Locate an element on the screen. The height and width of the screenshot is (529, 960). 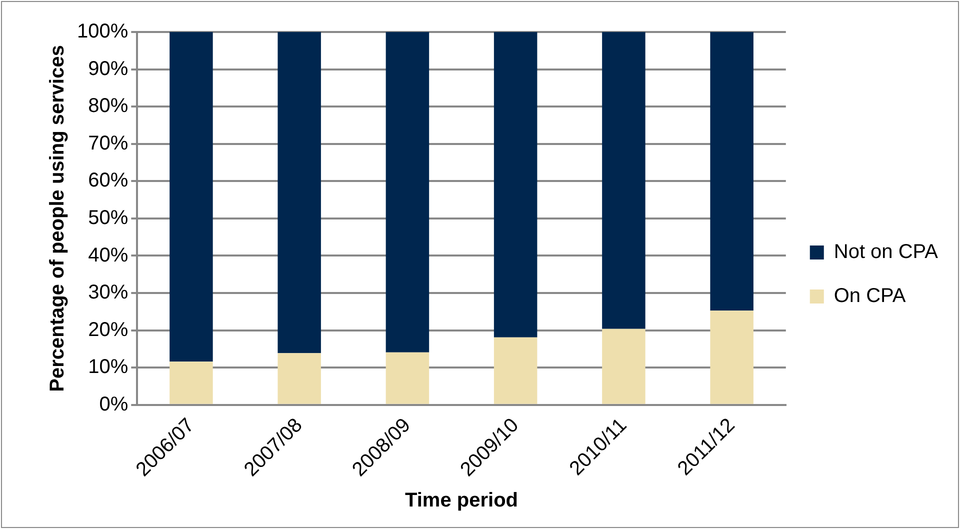
x-axis-title: Time period is located at coordinates (461, 501).